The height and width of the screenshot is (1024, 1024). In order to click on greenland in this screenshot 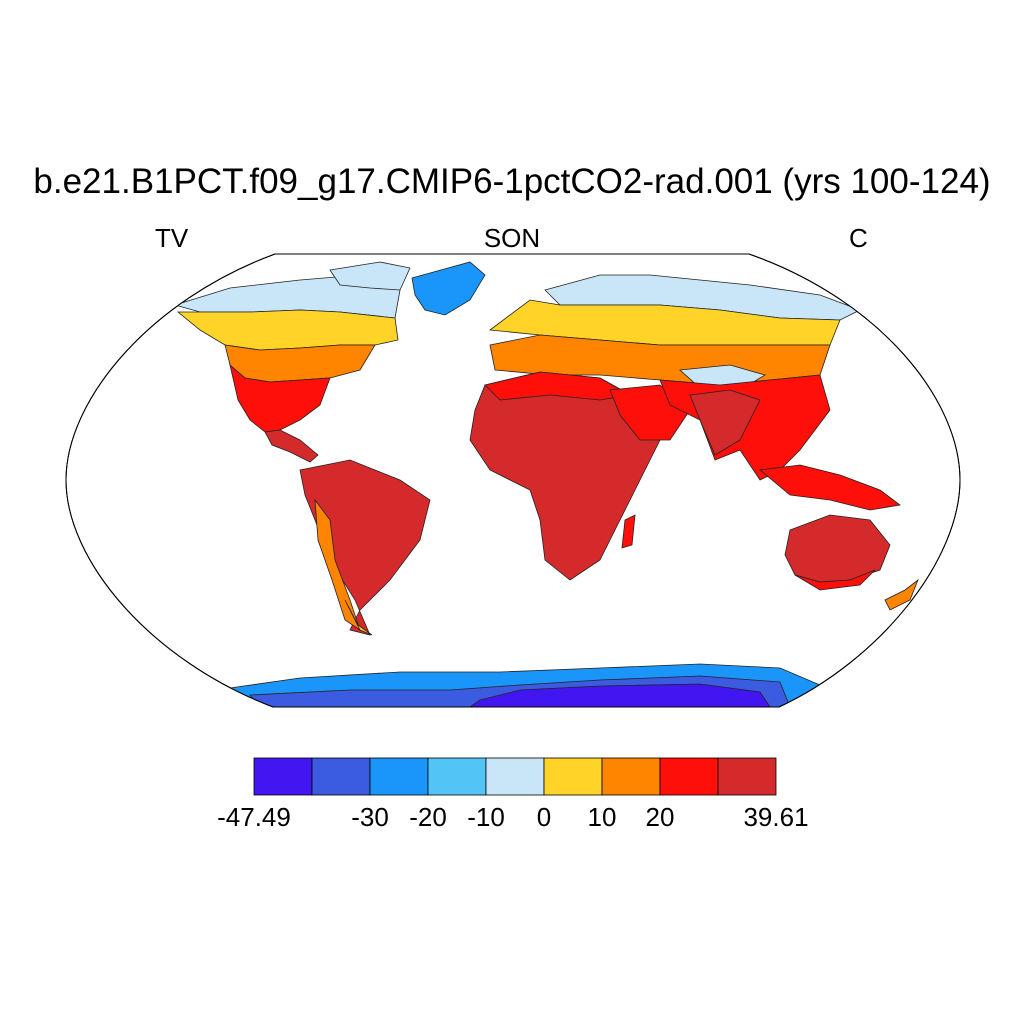, I will do `click(448, 288)`.